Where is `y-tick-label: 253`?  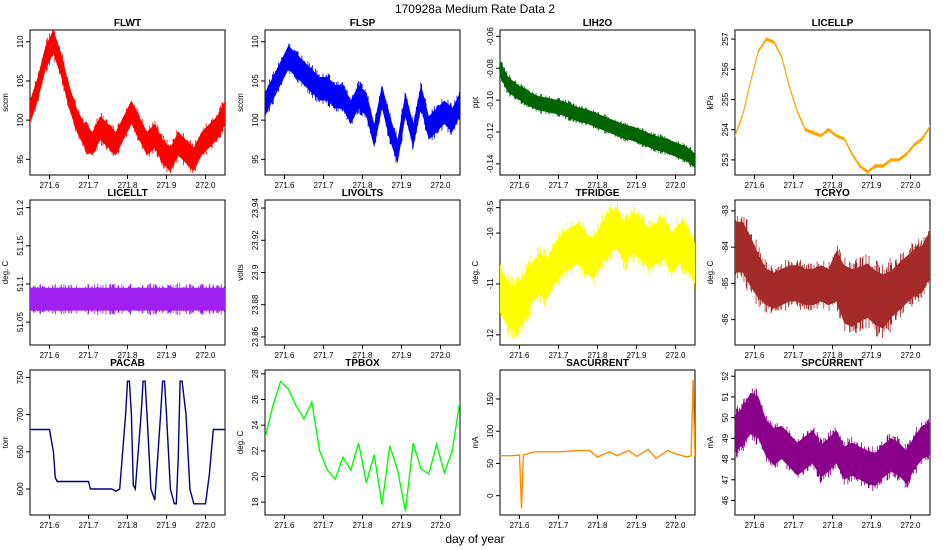 y-tick-label: 253 is located at coordinates (725, 160).